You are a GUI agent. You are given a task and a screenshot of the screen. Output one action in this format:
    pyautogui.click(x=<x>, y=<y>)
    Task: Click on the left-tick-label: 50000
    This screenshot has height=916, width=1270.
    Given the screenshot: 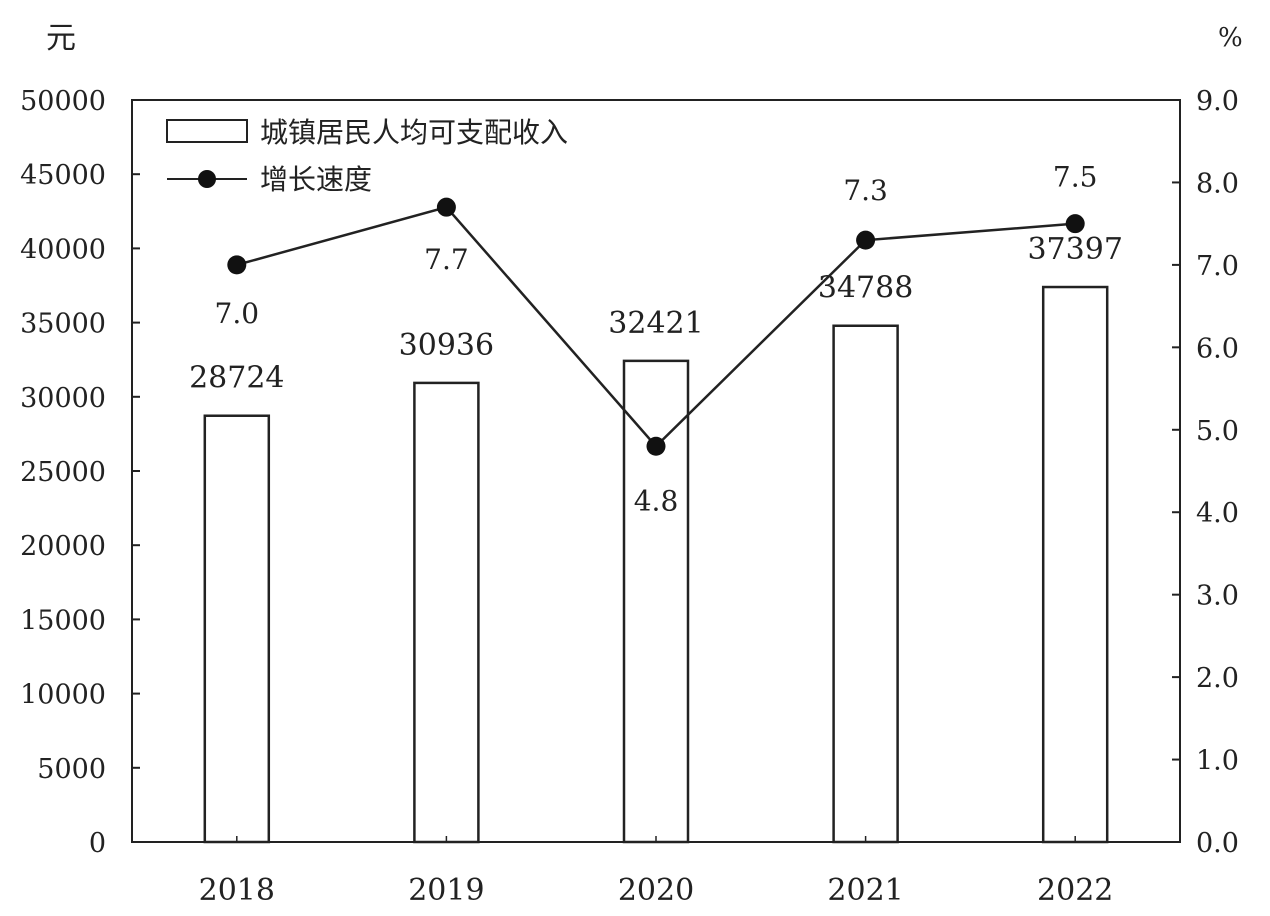 What is the action you would take?
    pyautogui.click(x=63, y=101)
    